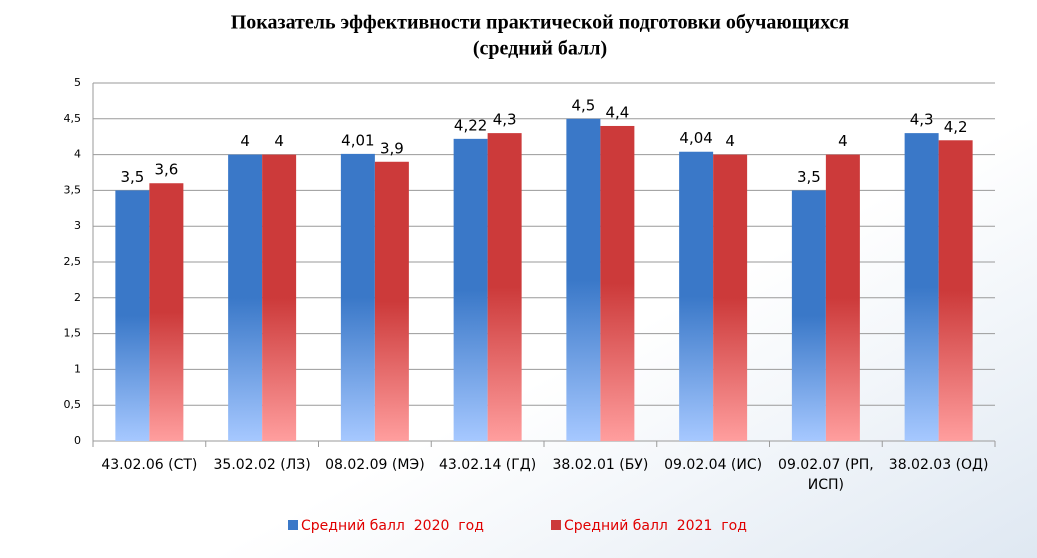  I want to click on data-label: 4,22, so click(470, 125).